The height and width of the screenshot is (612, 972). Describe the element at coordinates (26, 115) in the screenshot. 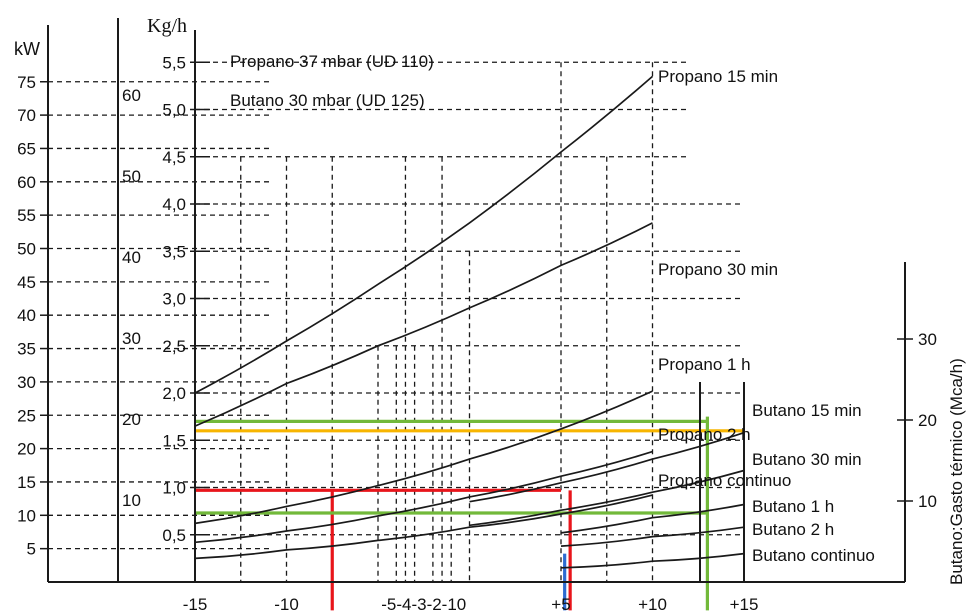

I see `kw-tick-label: 70` at that location.